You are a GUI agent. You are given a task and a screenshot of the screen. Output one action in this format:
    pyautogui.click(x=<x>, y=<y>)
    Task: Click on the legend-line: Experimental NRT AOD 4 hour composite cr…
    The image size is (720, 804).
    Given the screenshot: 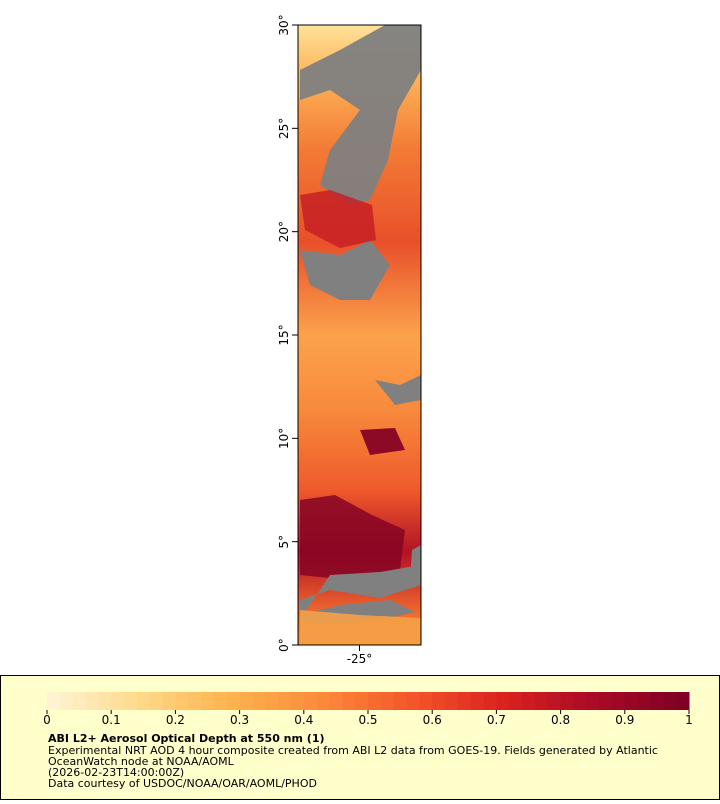 What is the action you would take?
    pyautogui.click(x=353, y=750)
    